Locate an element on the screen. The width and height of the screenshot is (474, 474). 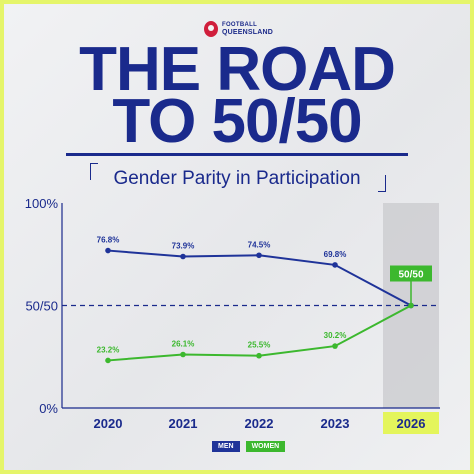
data-label-men: 76.8% is located at coordinates (108, 240).